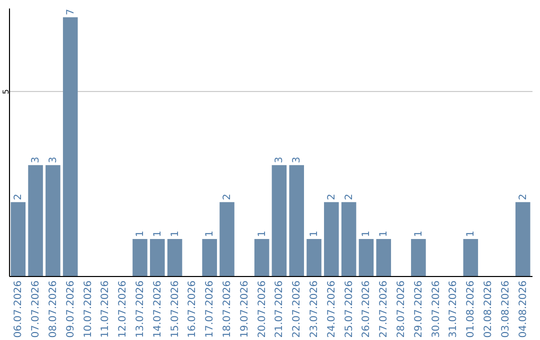  What do you see at coordinates (210, 309) in the screenshot?
I see `x-tick-label: 17.07.2026` at bounding box center [210, 309].